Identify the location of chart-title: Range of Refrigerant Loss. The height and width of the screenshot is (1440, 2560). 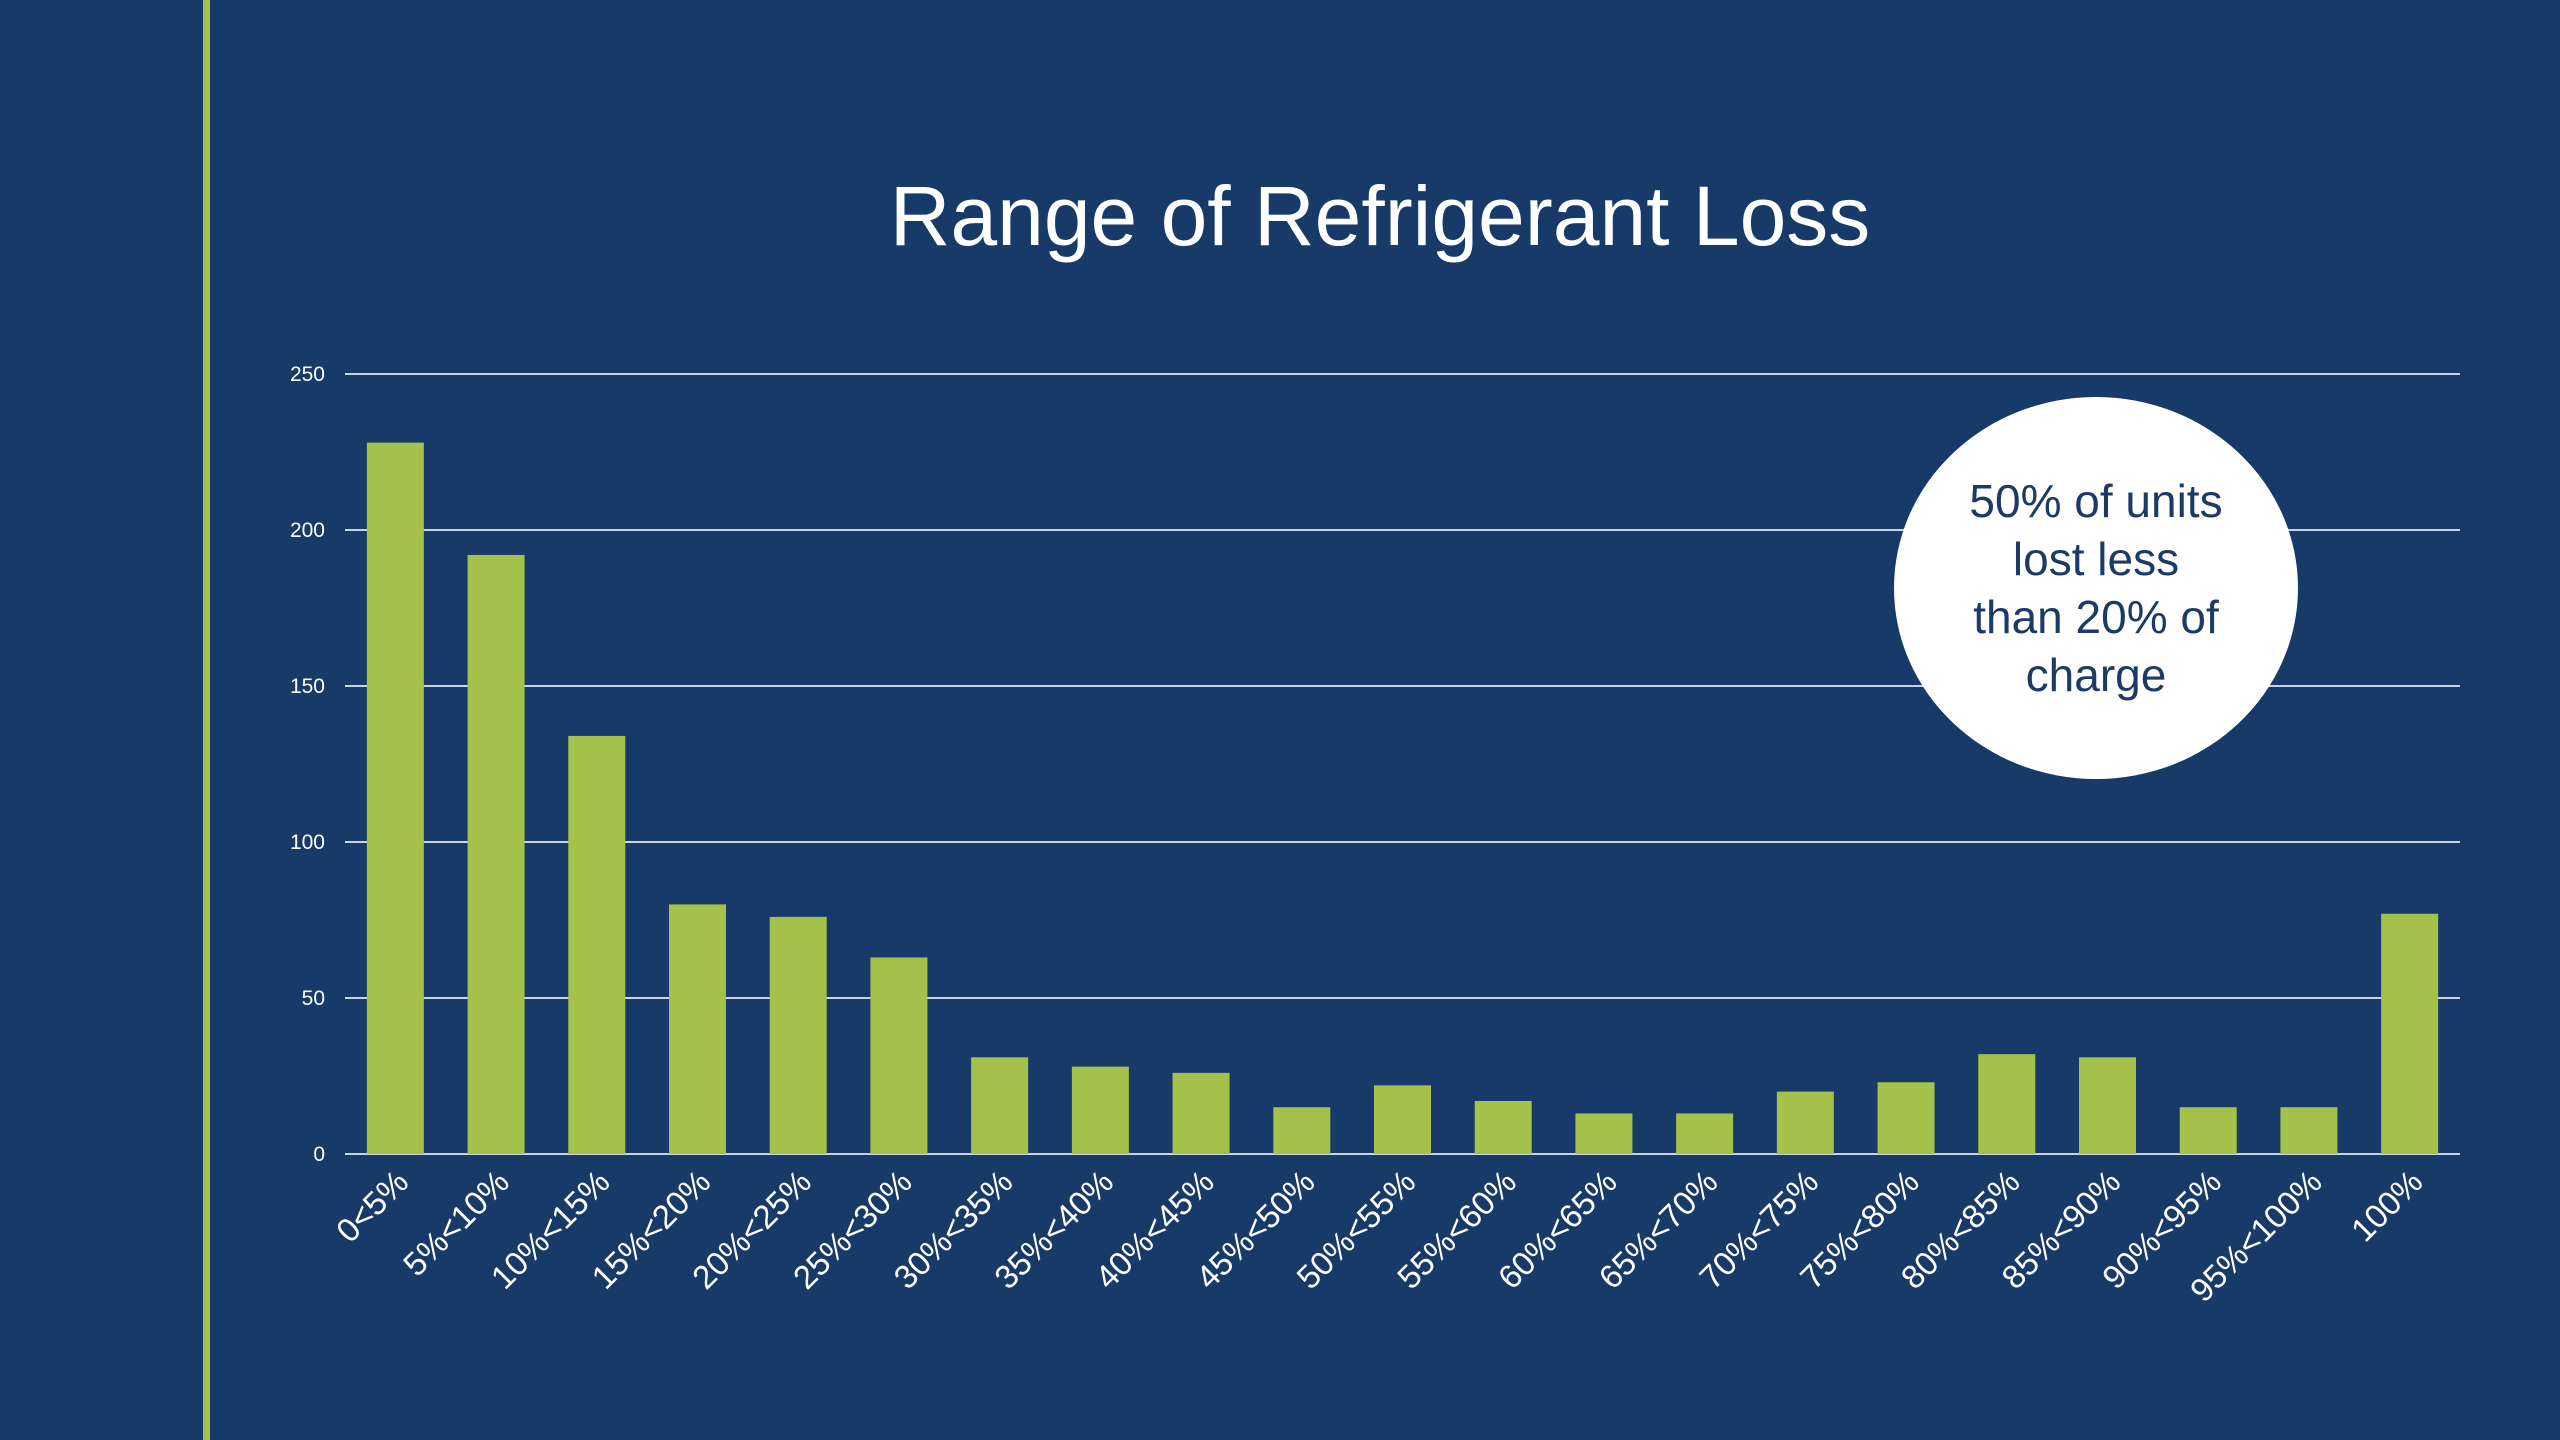
(1380, 216).